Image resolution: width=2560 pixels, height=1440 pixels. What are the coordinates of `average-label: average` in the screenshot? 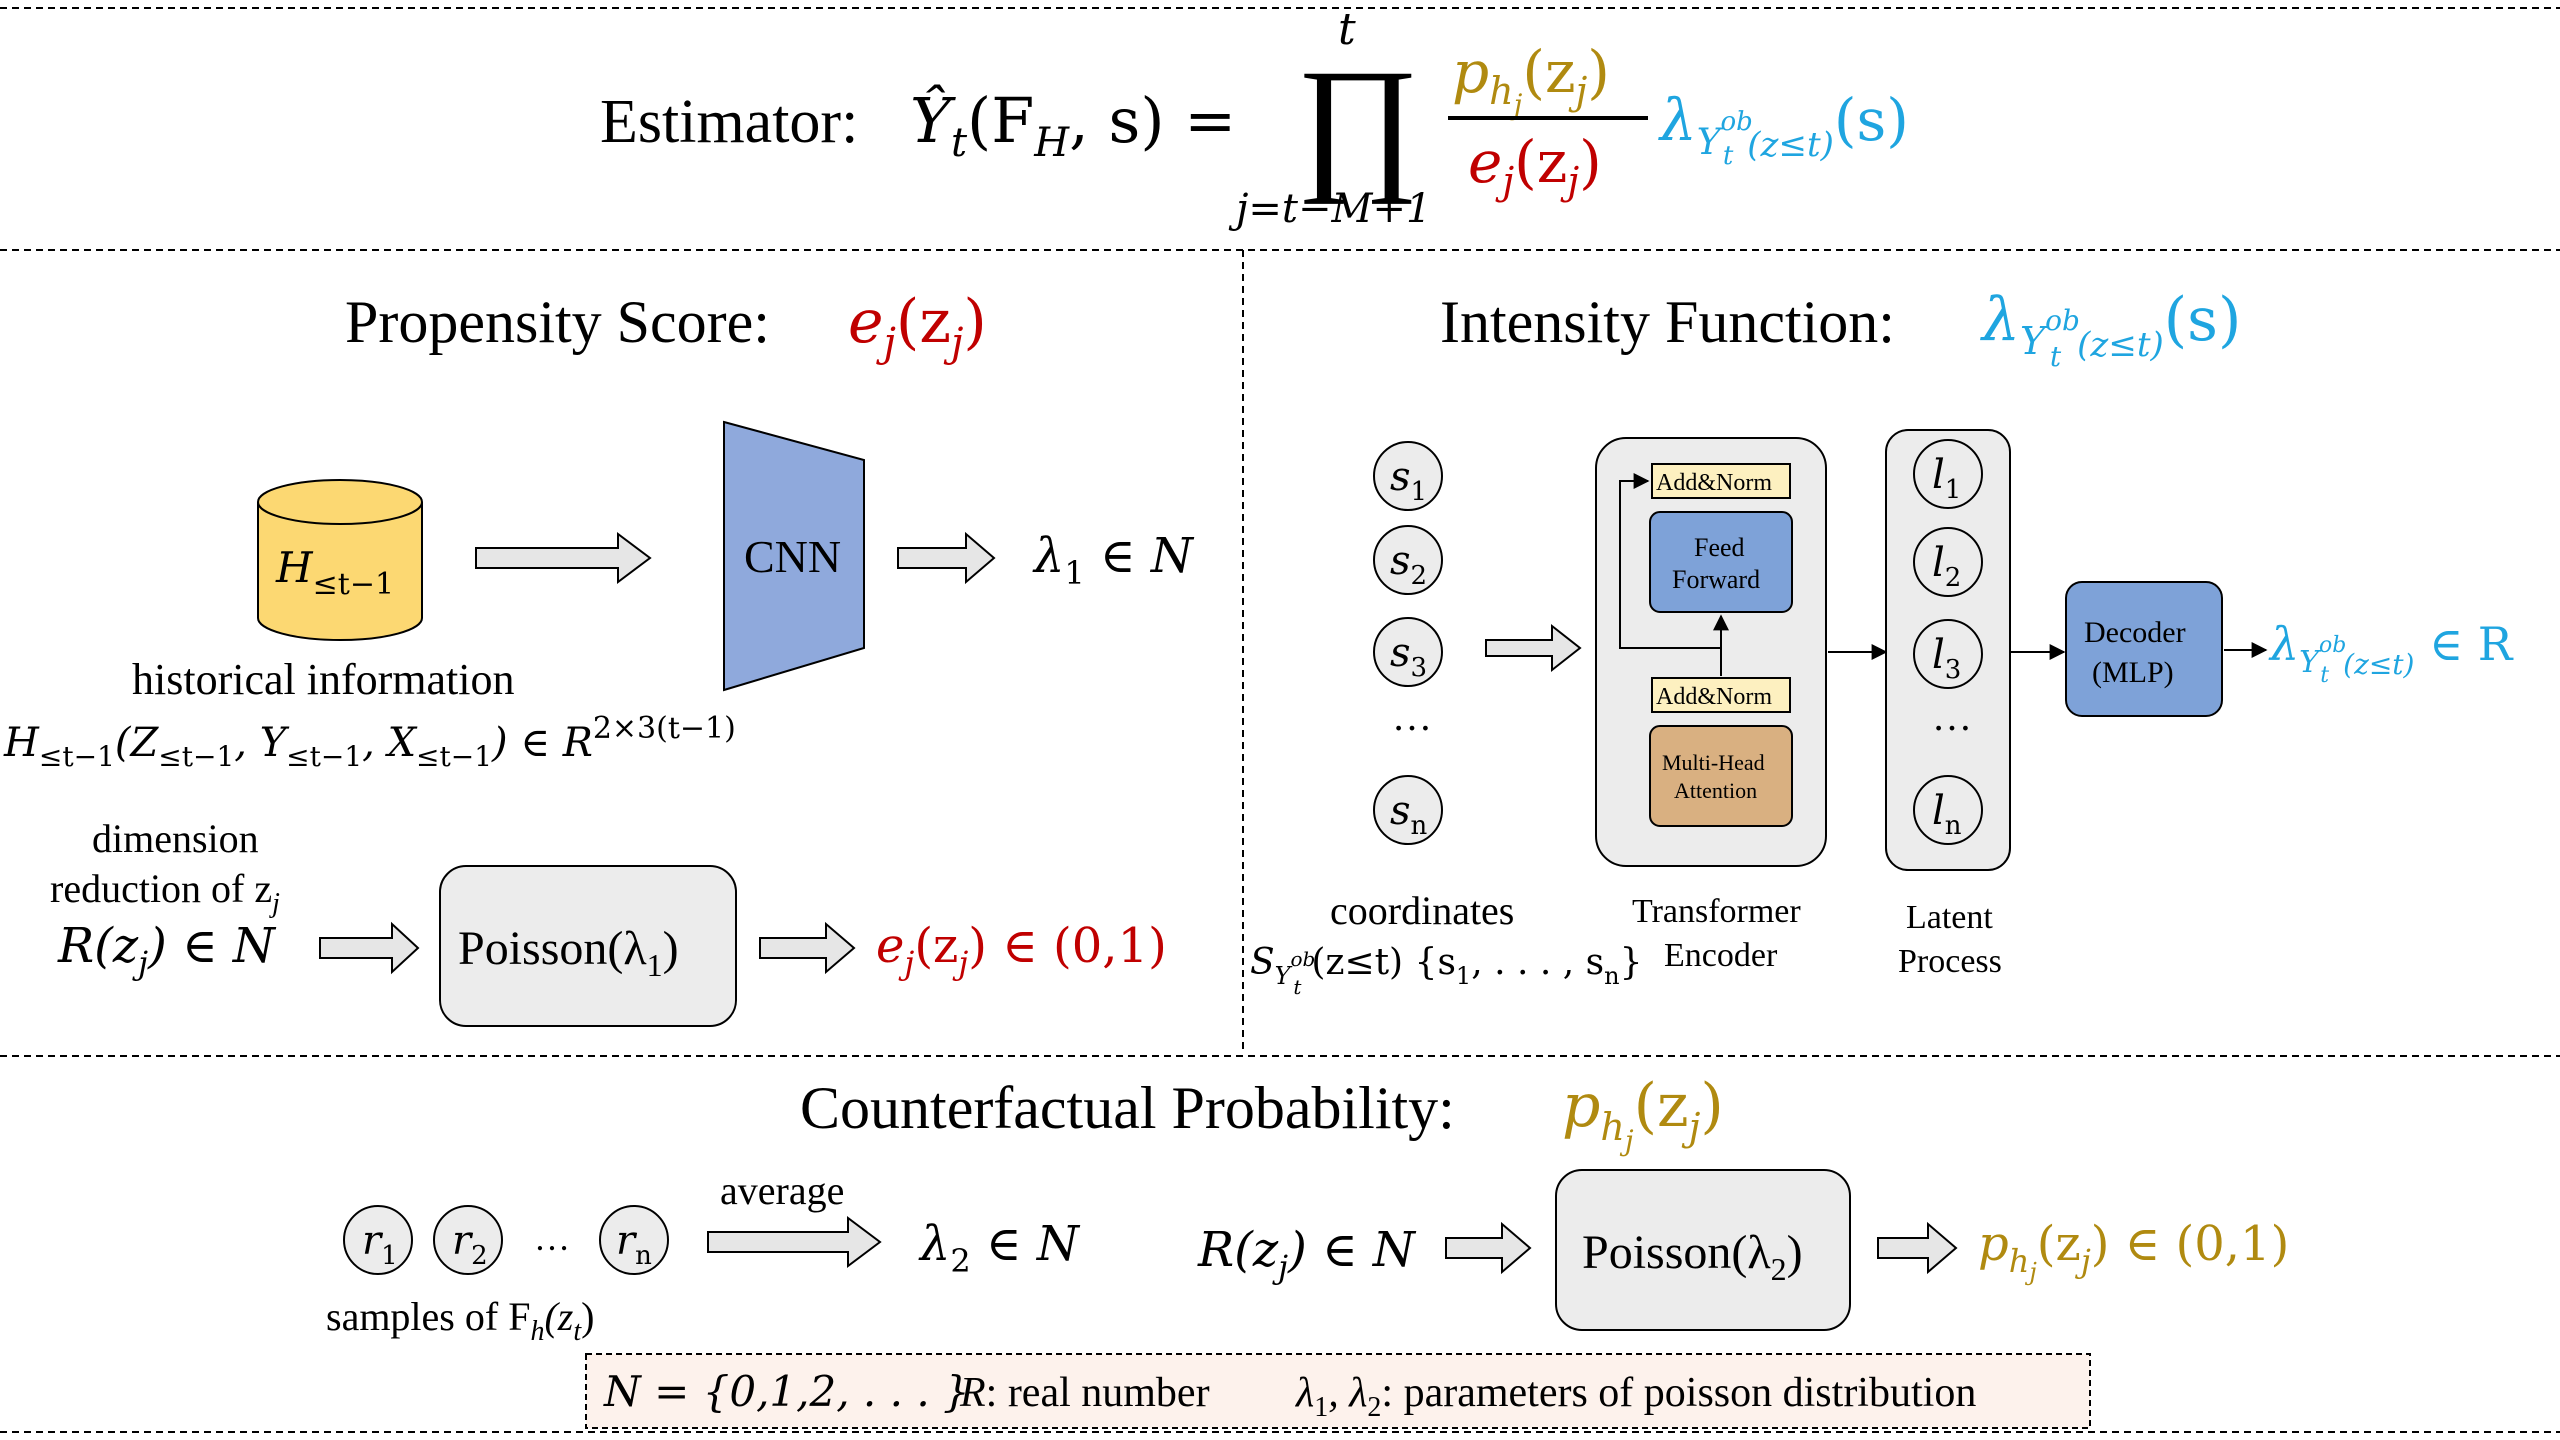 It's located at (782, 1190).